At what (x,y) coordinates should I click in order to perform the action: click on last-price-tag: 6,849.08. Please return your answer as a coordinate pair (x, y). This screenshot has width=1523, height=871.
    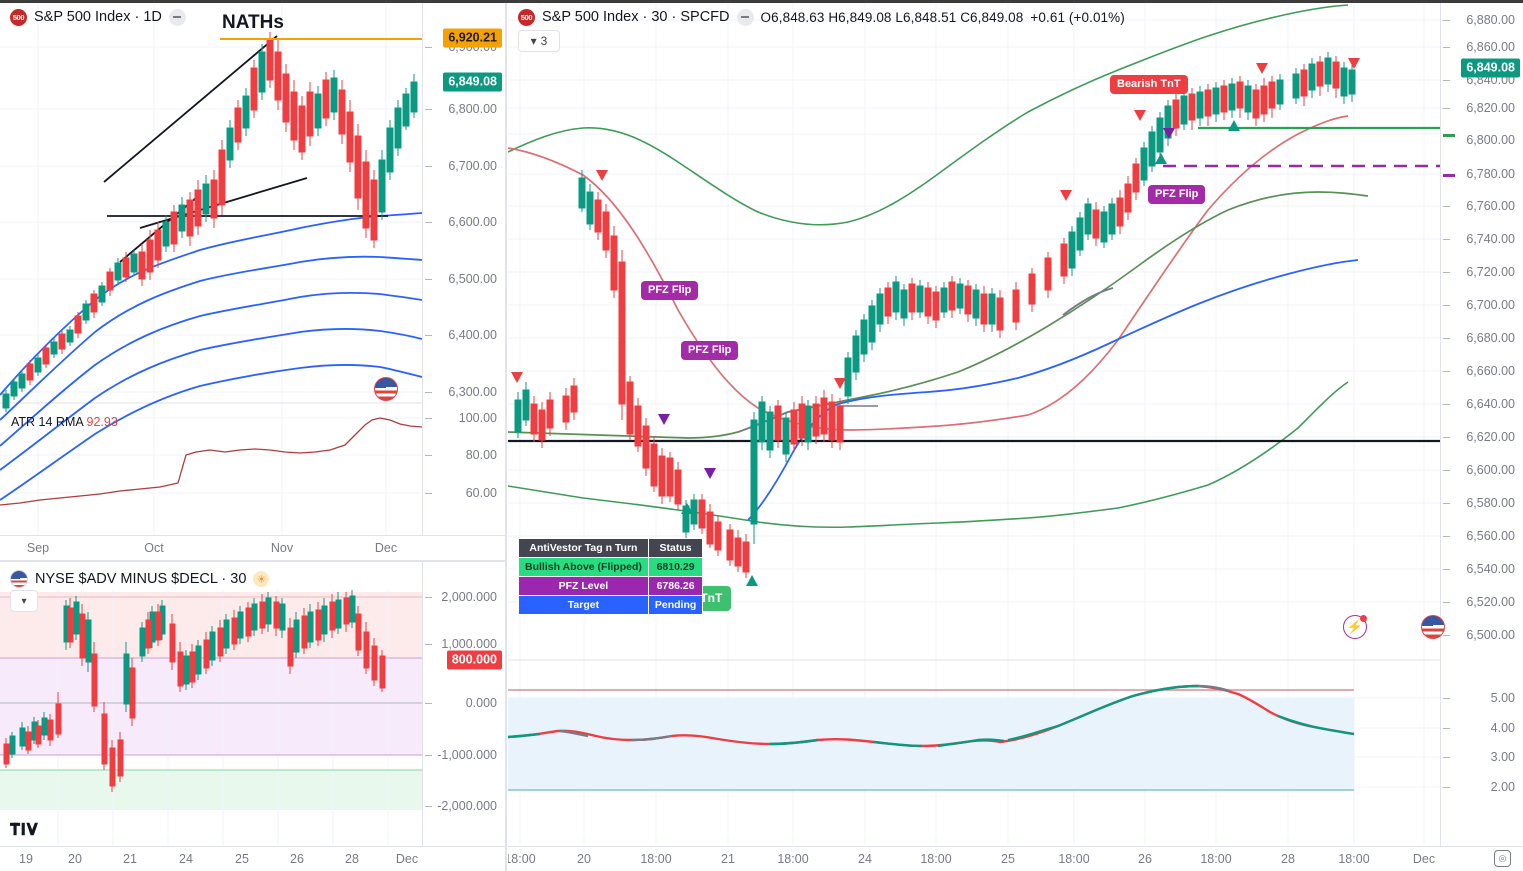
    Looking at the image, I should click on (472, 82).